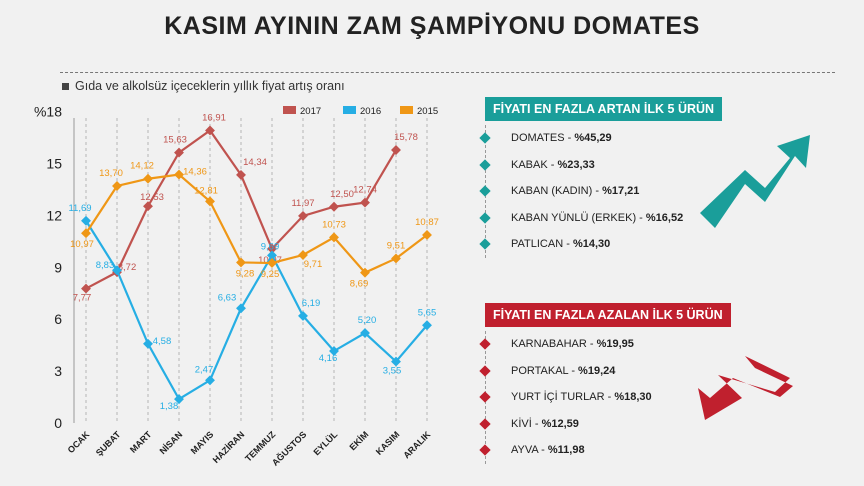  What do you see at coordinates (604, 109) in the screenshot?
I see `increase-panel-title: FİYATI EN FAZLA ARTAN İLK 5 ÜRÜN` at bounding box center [604, 109].